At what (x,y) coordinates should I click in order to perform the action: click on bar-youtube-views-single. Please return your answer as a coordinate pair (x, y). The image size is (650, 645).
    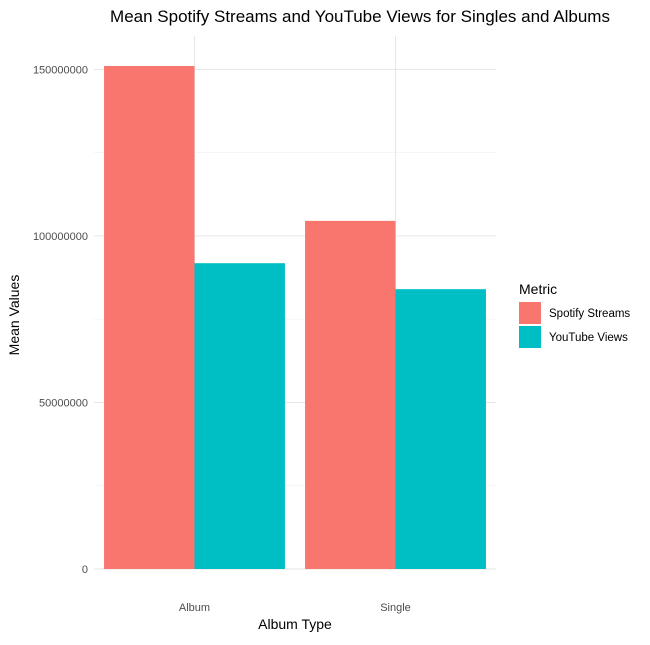
    Looking at the image, I should click on (440, 429).